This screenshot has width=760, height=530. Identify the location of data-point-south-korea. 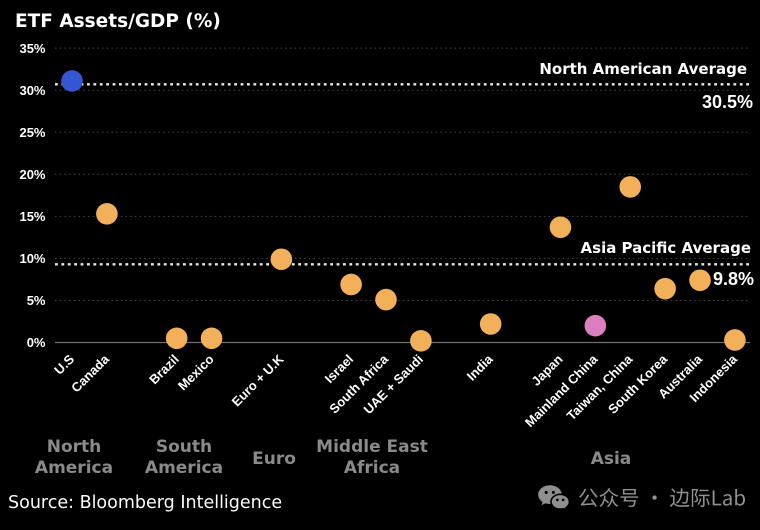
(665, 288).